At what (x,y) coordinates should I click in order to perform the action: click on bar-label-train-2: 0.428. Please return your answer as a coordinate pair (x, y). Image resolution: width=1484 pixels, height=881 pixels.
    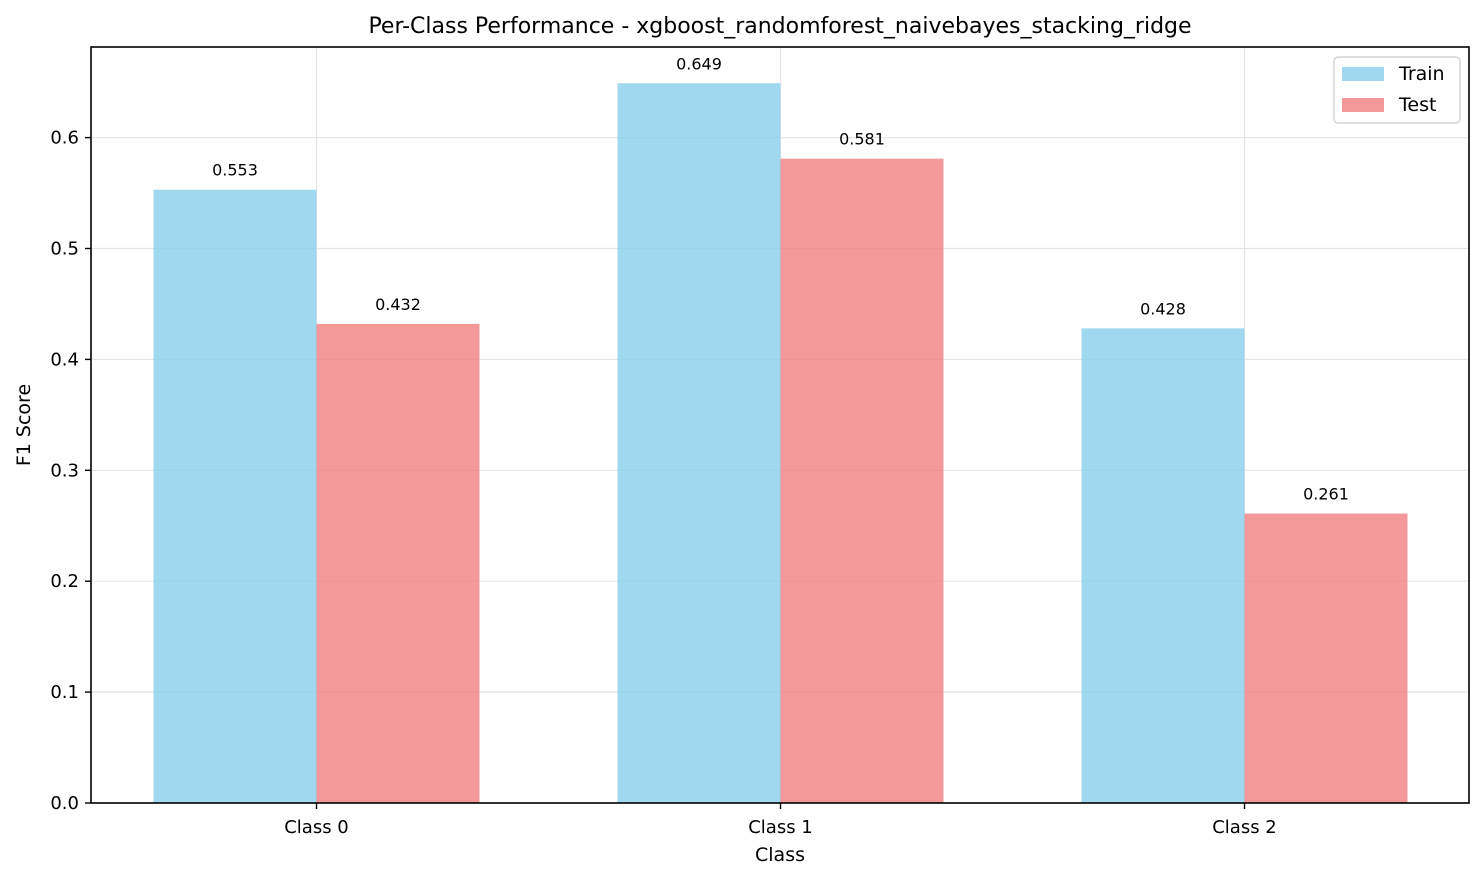
    Looking at the image, I should click on (1163, 308).